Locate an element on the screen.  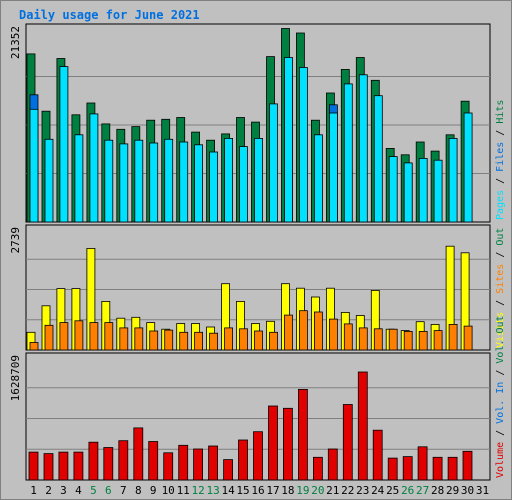
x-tick-label-day-3: 3 is located at coordinates (63, 490).